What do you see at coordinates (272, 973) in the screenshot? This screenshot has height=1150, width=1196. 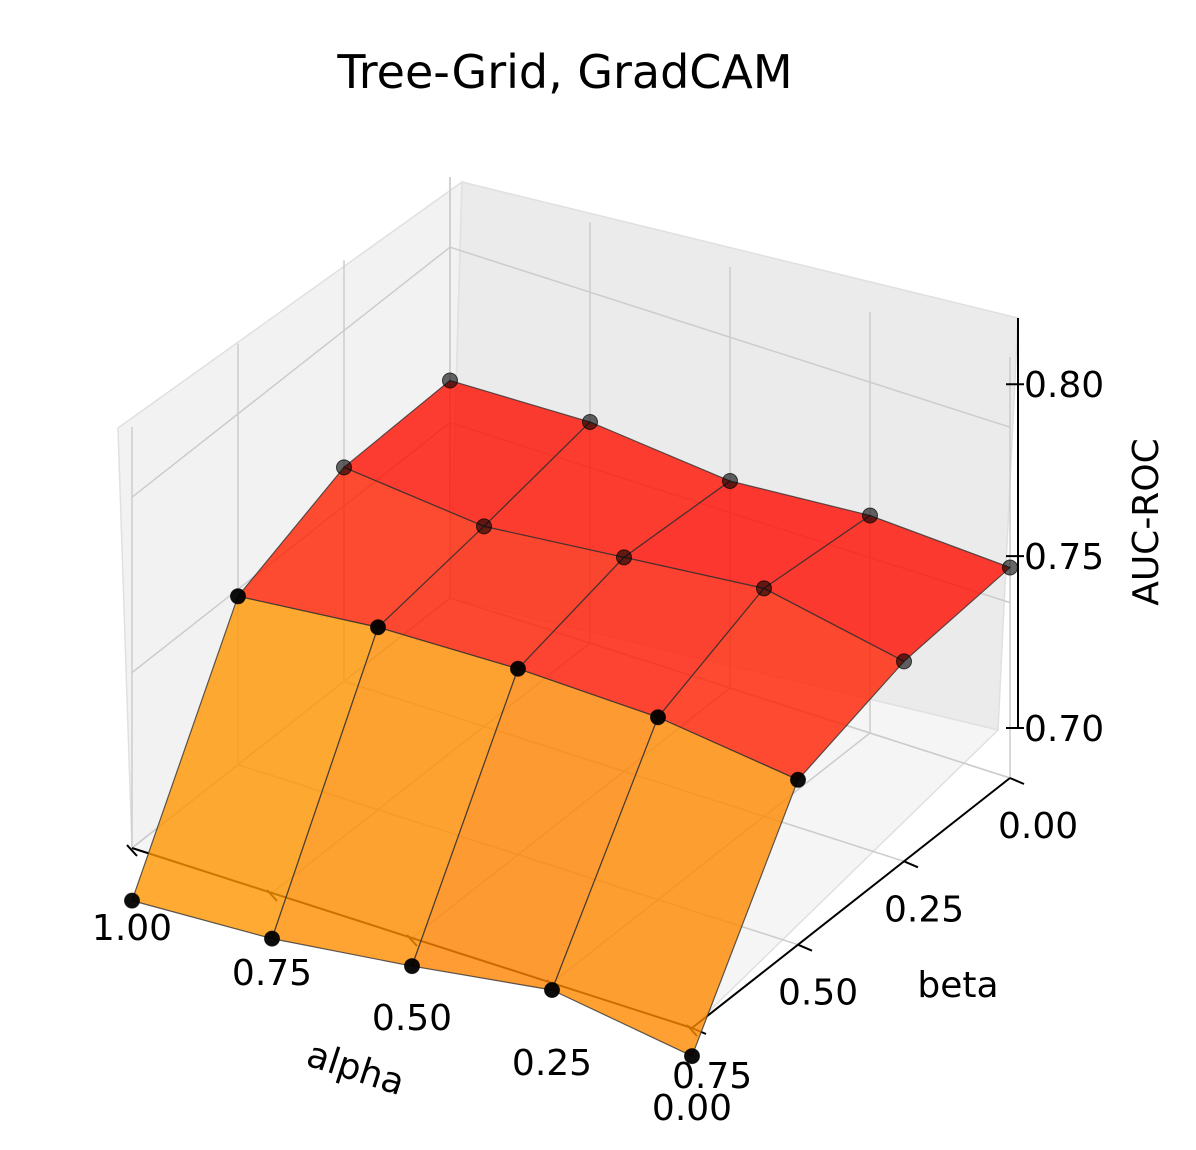 I see `x-tick-label: 0.75` at bounding box center [272, 973].